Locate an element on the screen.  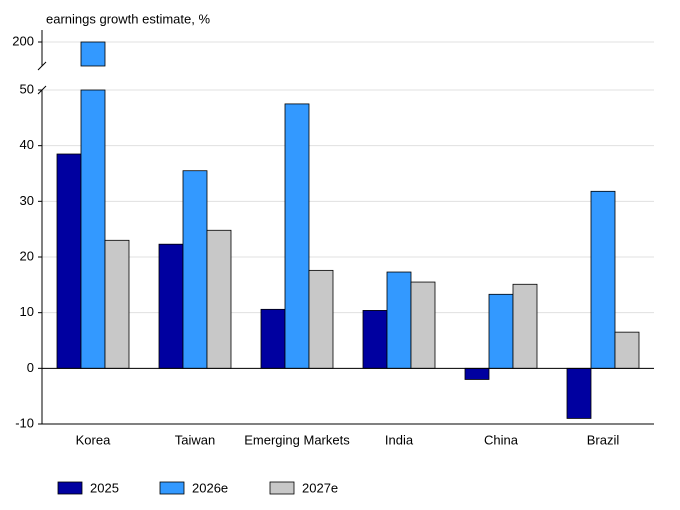
legend-label: 2027e is located at coordinates (320, 487).